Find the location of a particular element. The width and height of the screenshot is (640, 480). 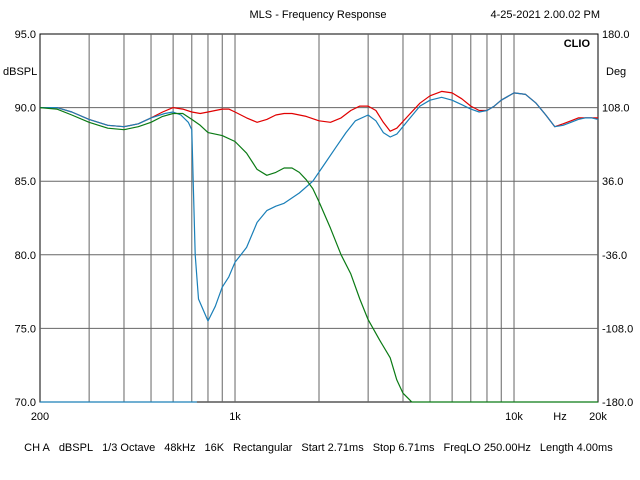

footer-size: 16K is located at coordinates (214, 448).